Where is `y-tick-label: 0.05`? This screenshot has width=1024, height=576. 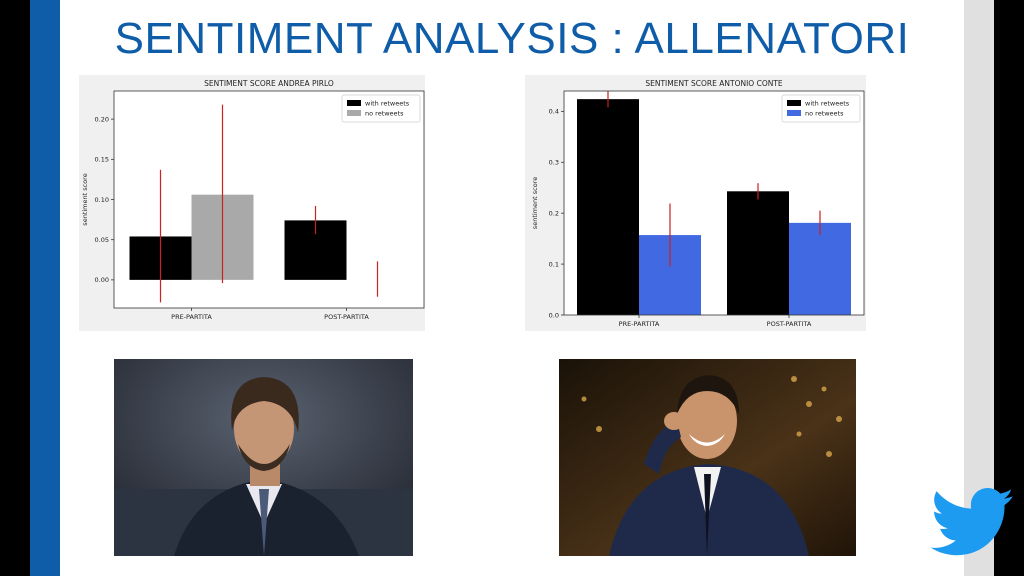 y-tick-label: 0.05 is located at coordinates (102, 240).